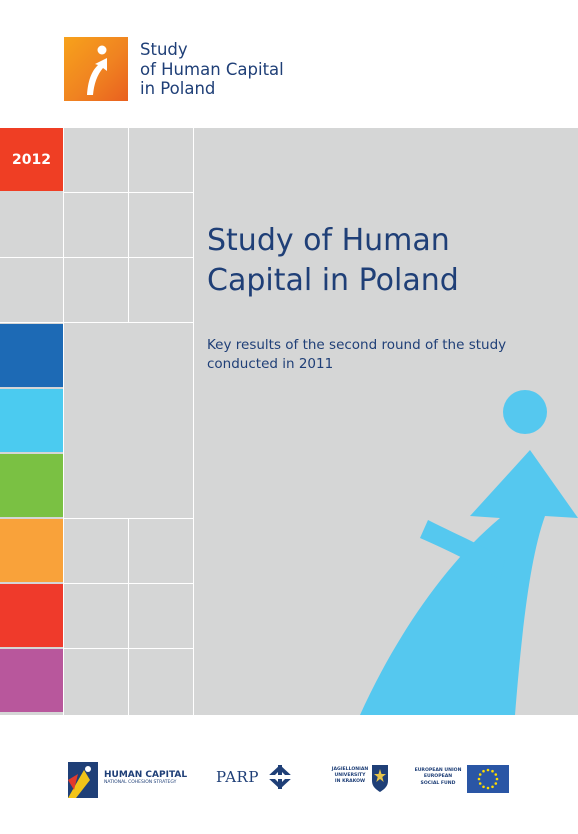 Image resolution: width=578 pixels, height=834 pixels. What do you see at coordinates (31, 420) in the screenshot?
I see `color-square-cyan` at bounding box center [31, 420].